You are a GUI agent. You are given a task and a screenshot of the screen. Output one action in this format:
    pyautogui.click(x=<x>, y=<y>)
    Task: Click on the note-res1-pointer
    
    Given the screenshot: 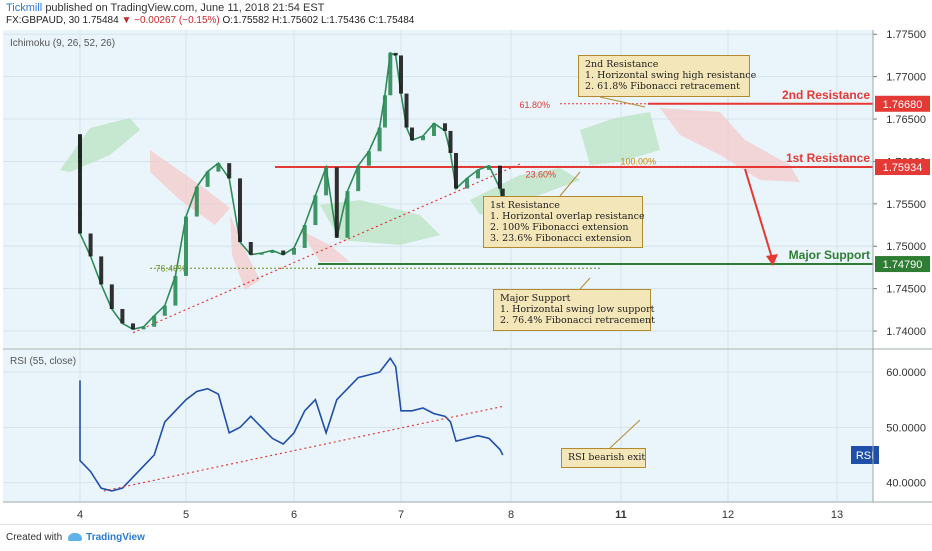 What is the action you would take?
    pyautogui.click(x=570, y=184)
    